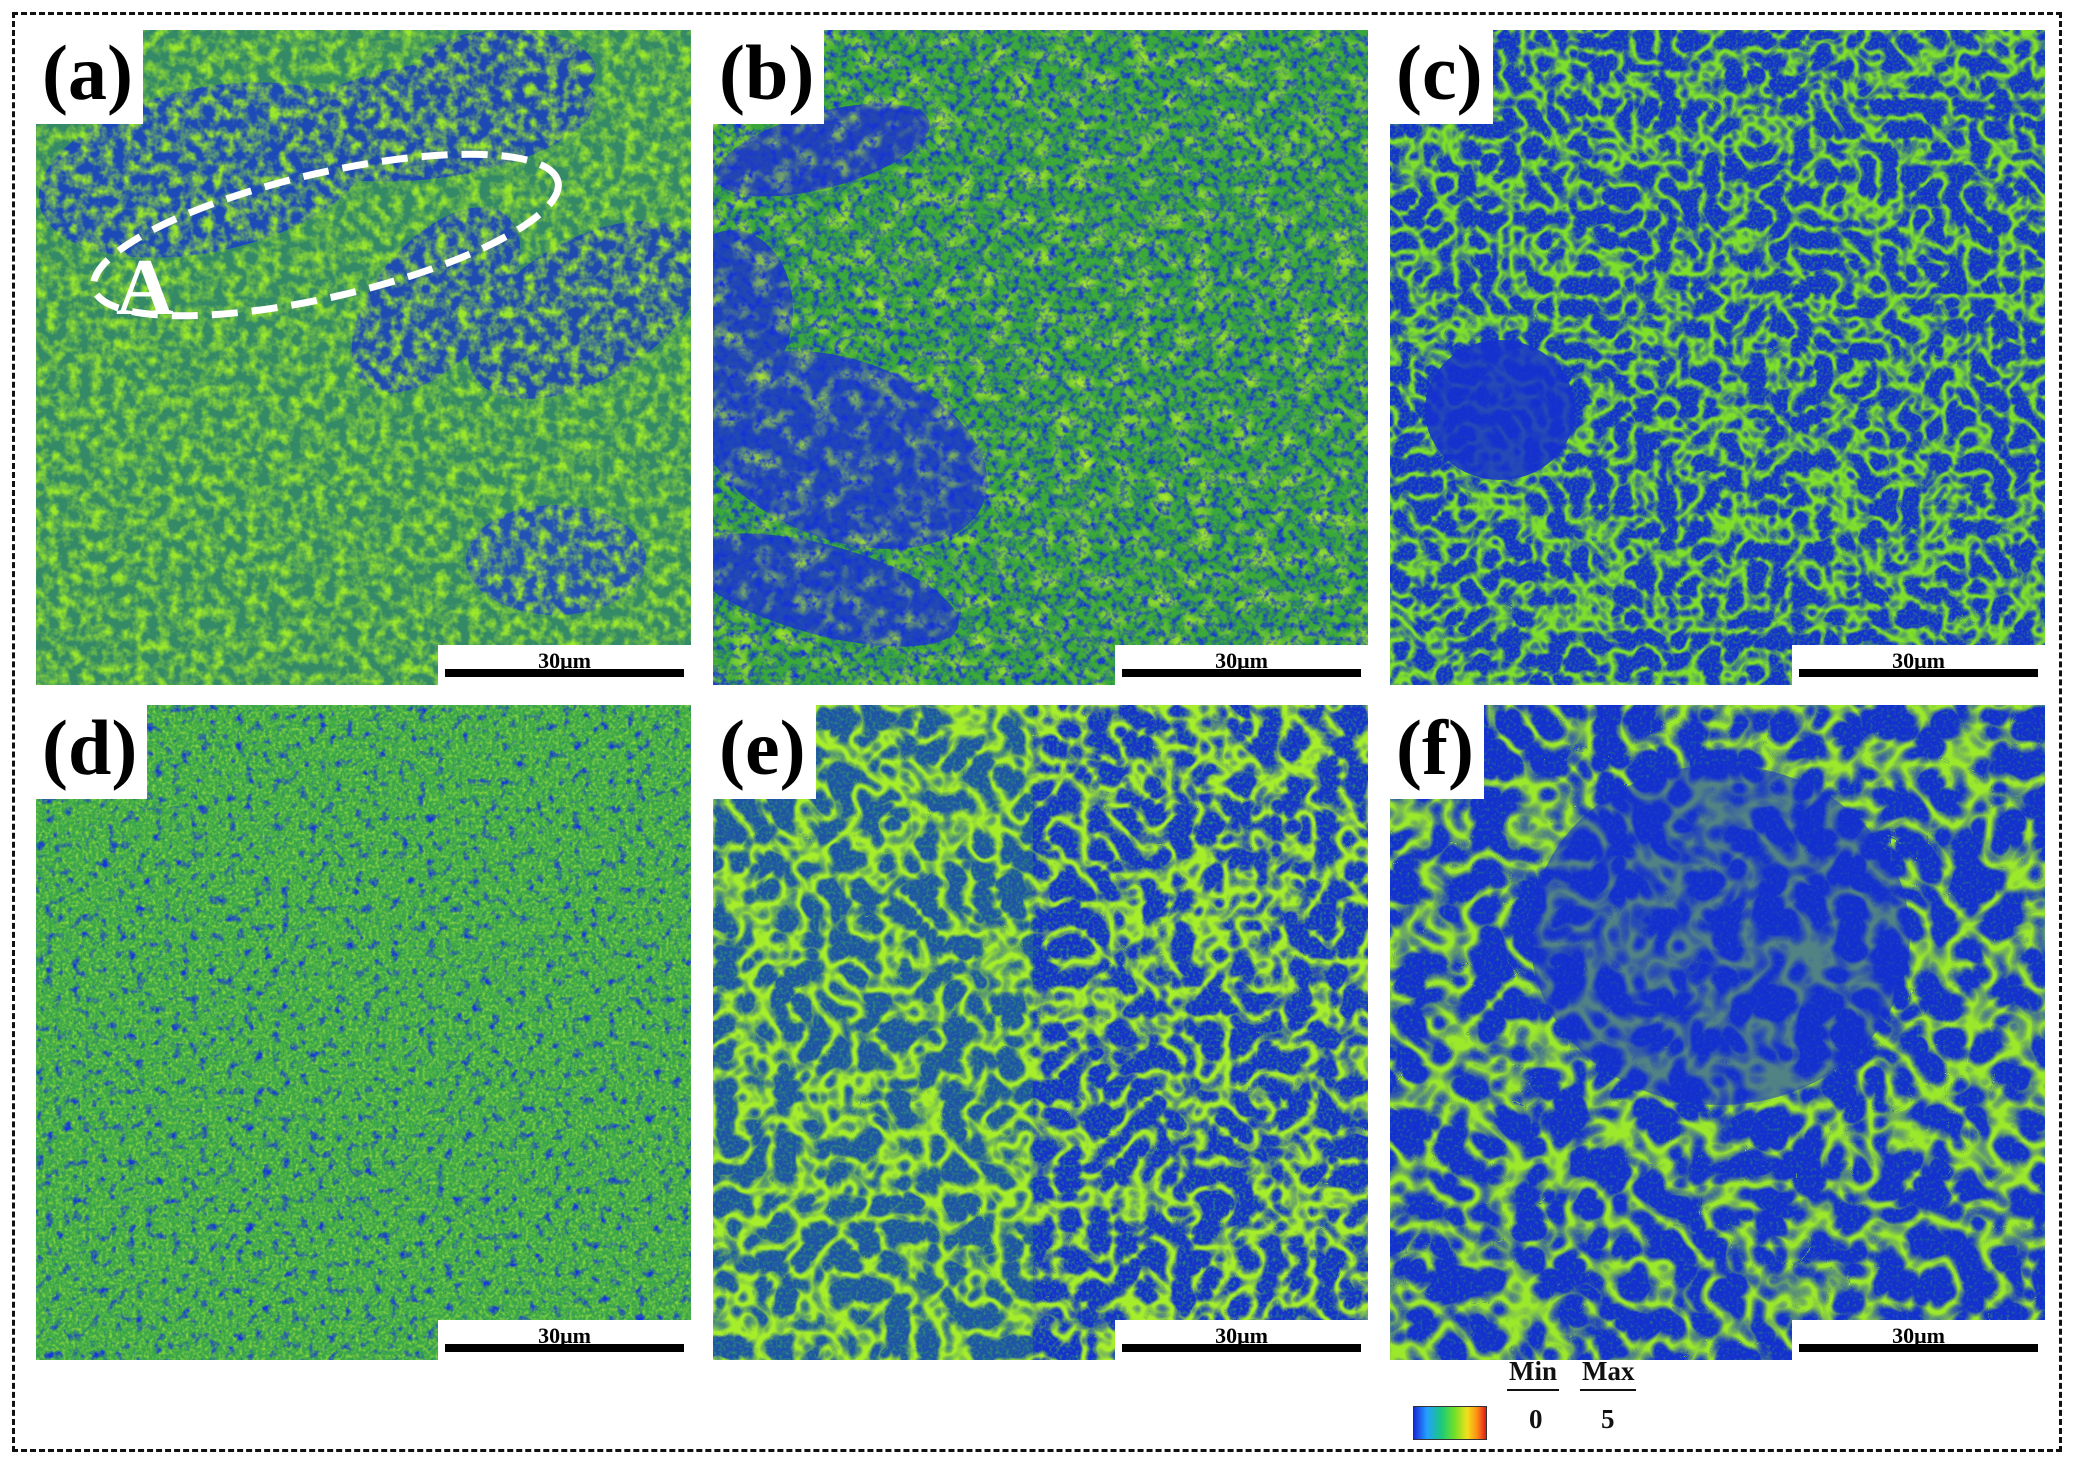  Describe the element at coordinates (326, 235) in the screenshot. I see `annotation-ellipse` at that location.